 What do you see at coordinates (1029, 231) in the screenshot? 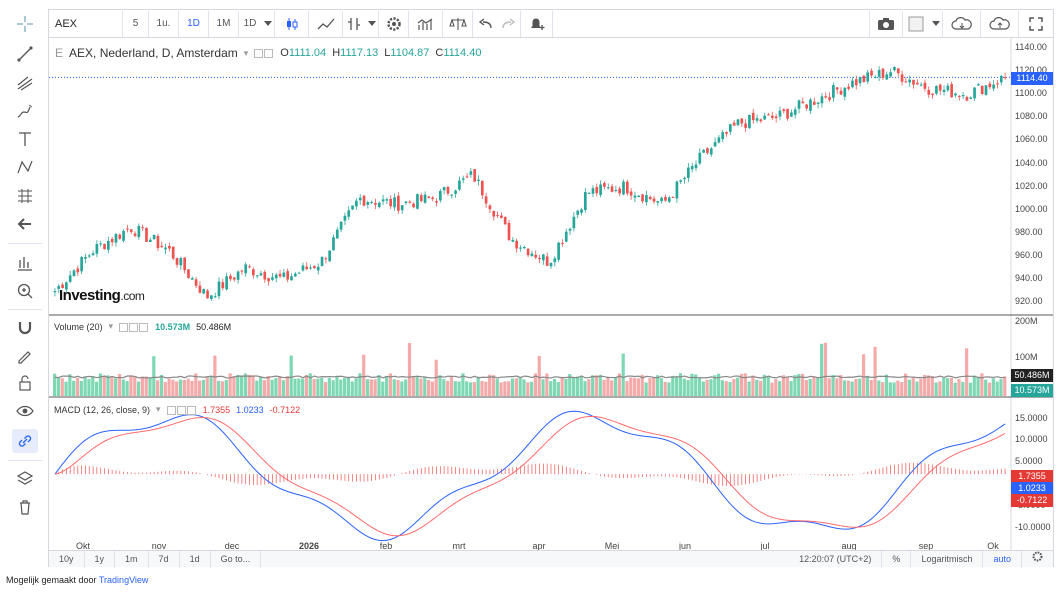
I see `price-axis-label: 980.00` at bounding box center [1029, 231].